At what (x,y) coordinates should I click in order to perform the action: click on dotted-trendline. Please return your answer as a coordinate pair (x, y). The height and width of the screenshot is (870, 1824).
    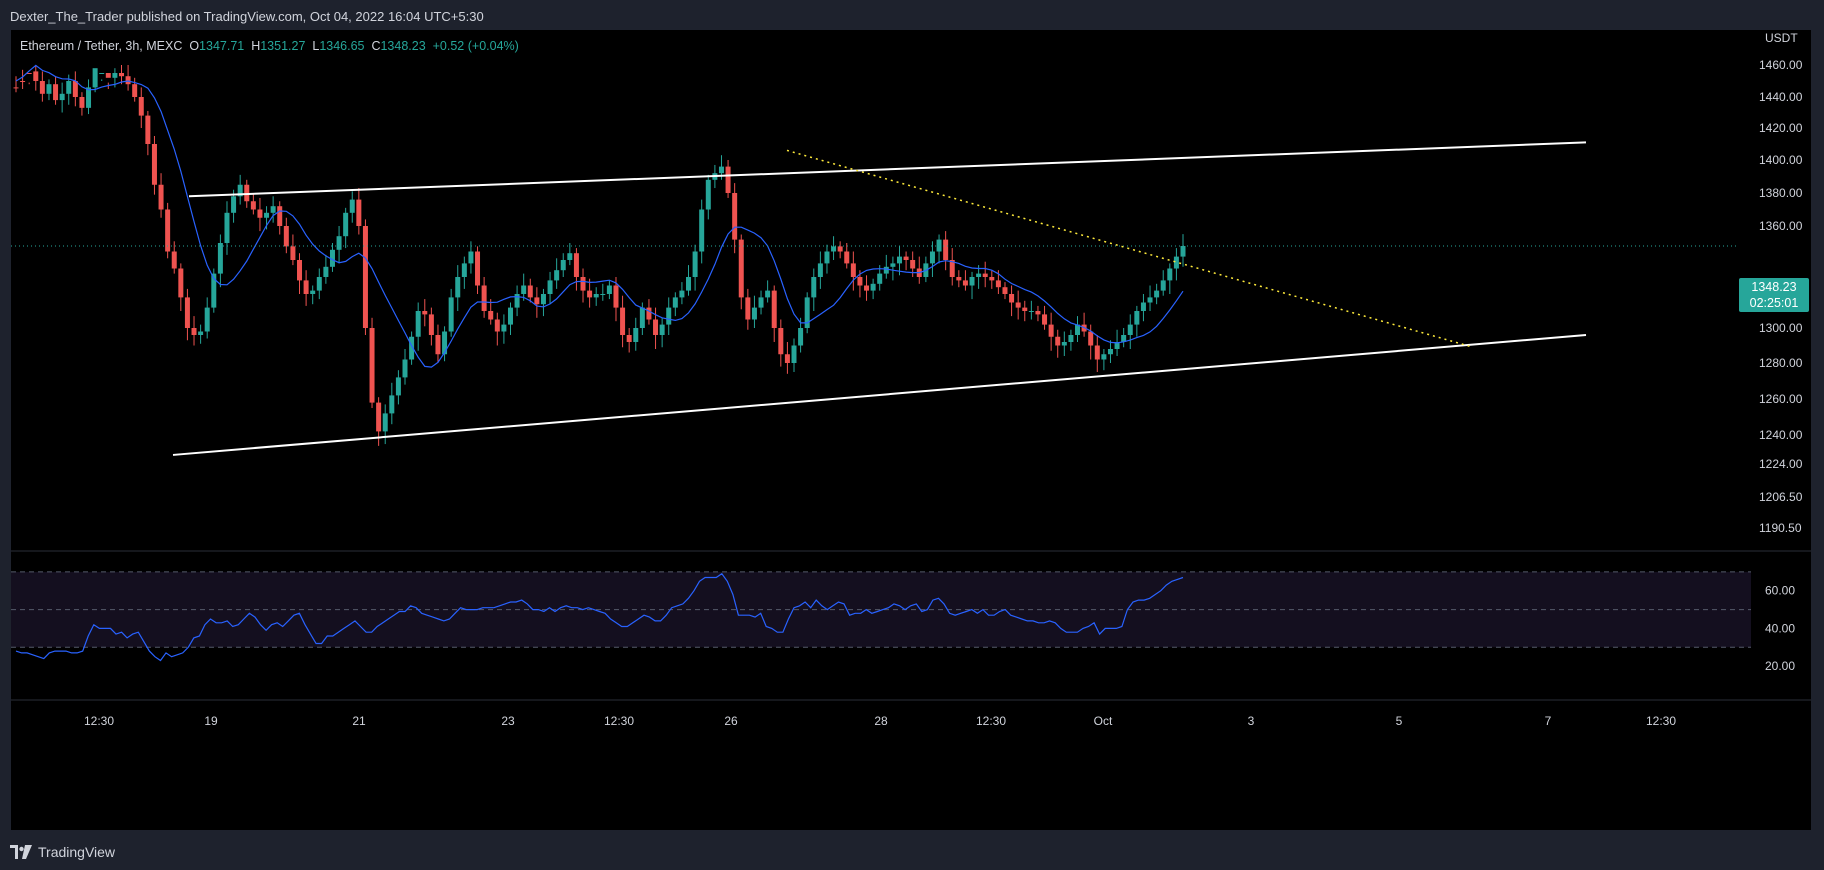
    Looking at the image, I should click on (1130, 248).